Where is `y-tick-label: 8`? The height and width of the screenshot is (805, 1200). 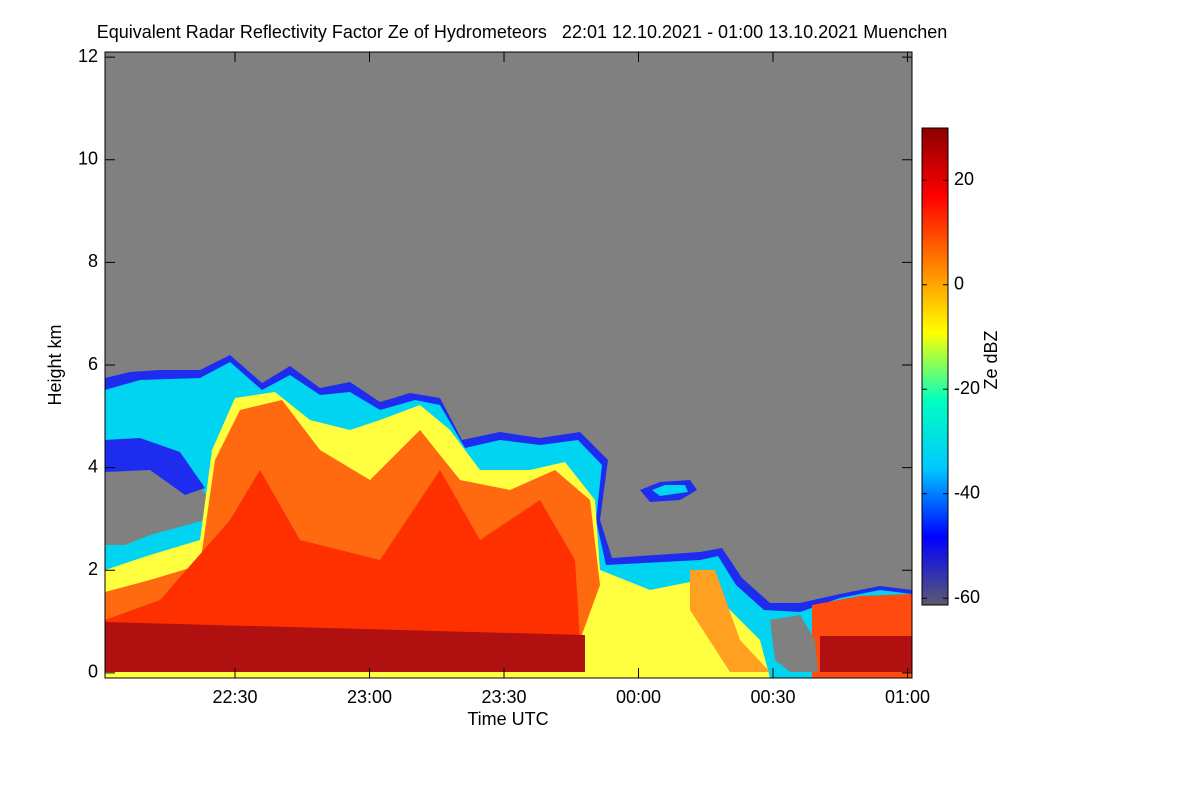
y-tick-label: 8 is located at coordinates (93, 261).